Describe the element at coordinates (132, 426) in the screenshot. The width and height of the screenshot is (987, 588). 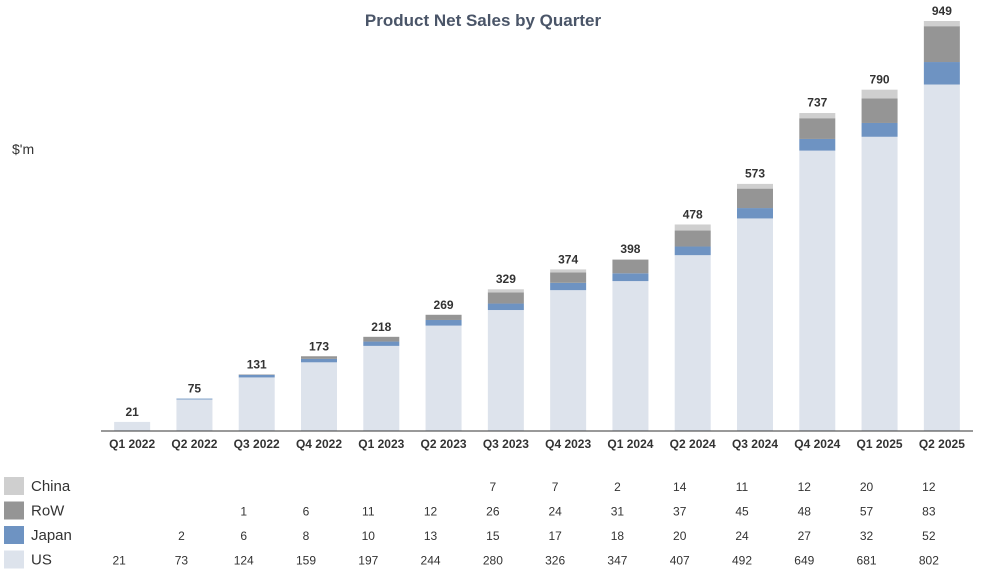
I see `bar-segment-us-q1-2022` at that location.